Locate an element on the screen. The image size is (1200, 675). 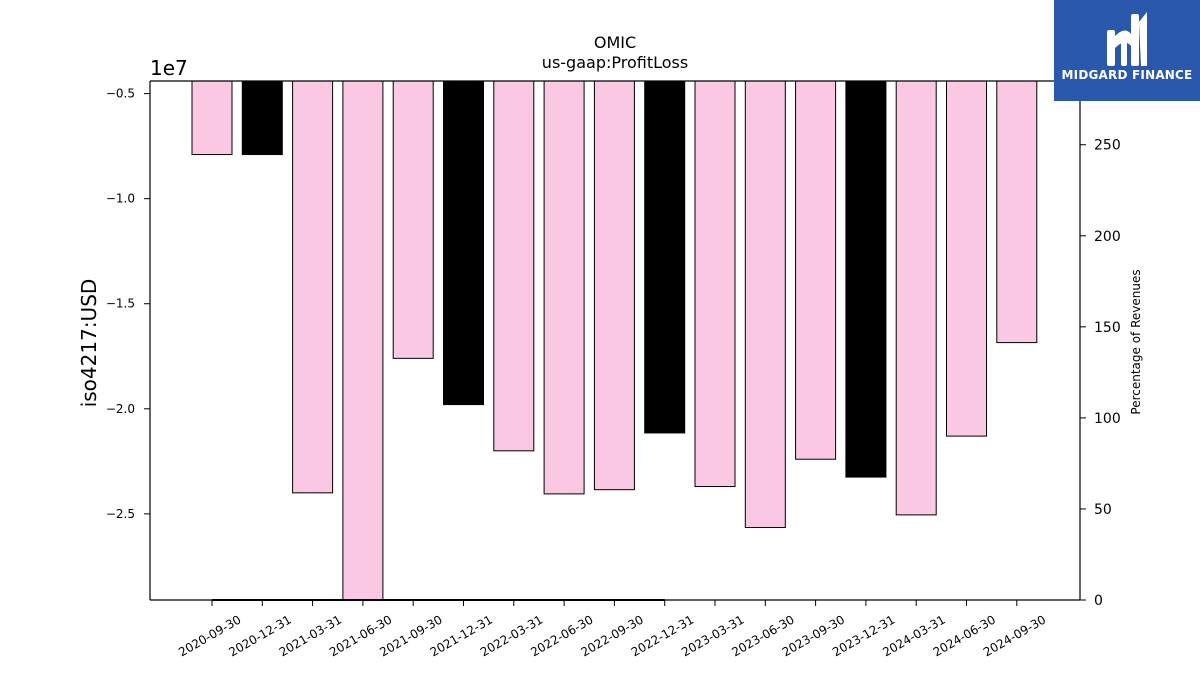
midgard-finance-logo: MIDGARD FINANCE is located at coordinates (1127, 50).